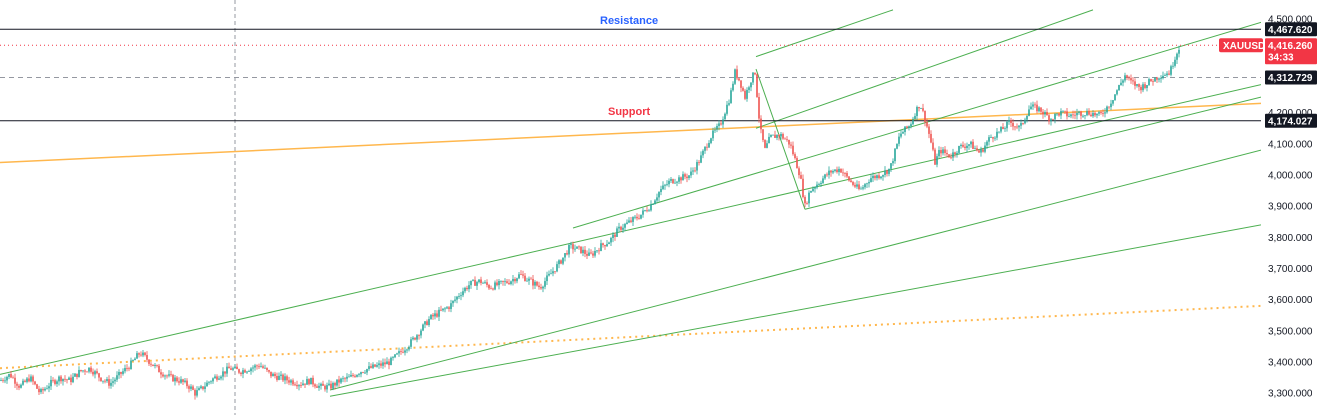 The width and height of the screenshot is (1317, 415). I want to click on symbol-badge, so click(1241, 45).